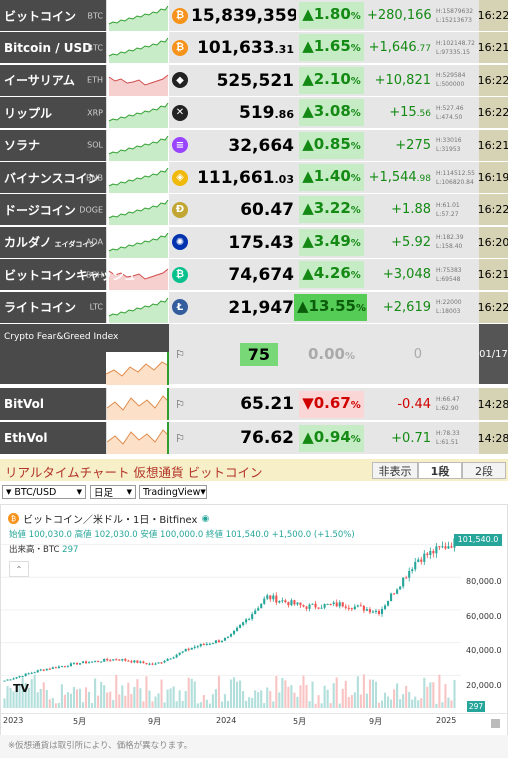  What do you see at coordinates (39, 80) in the screenshot?
I see `coin-name: イーサリアム` at bounding box center [39, 80].